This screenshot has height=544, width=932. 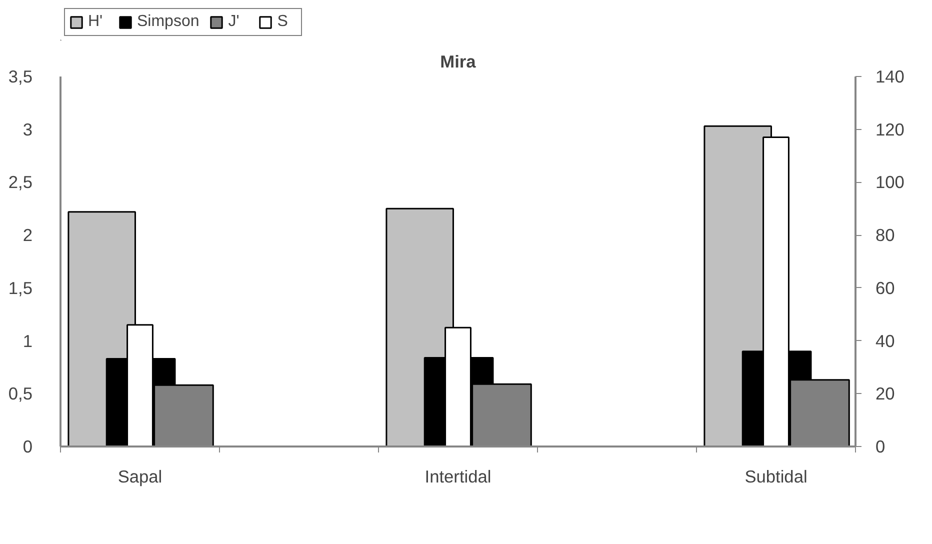 I want to click on x-tick-label: Intertidal, so click(x=458, y=476).